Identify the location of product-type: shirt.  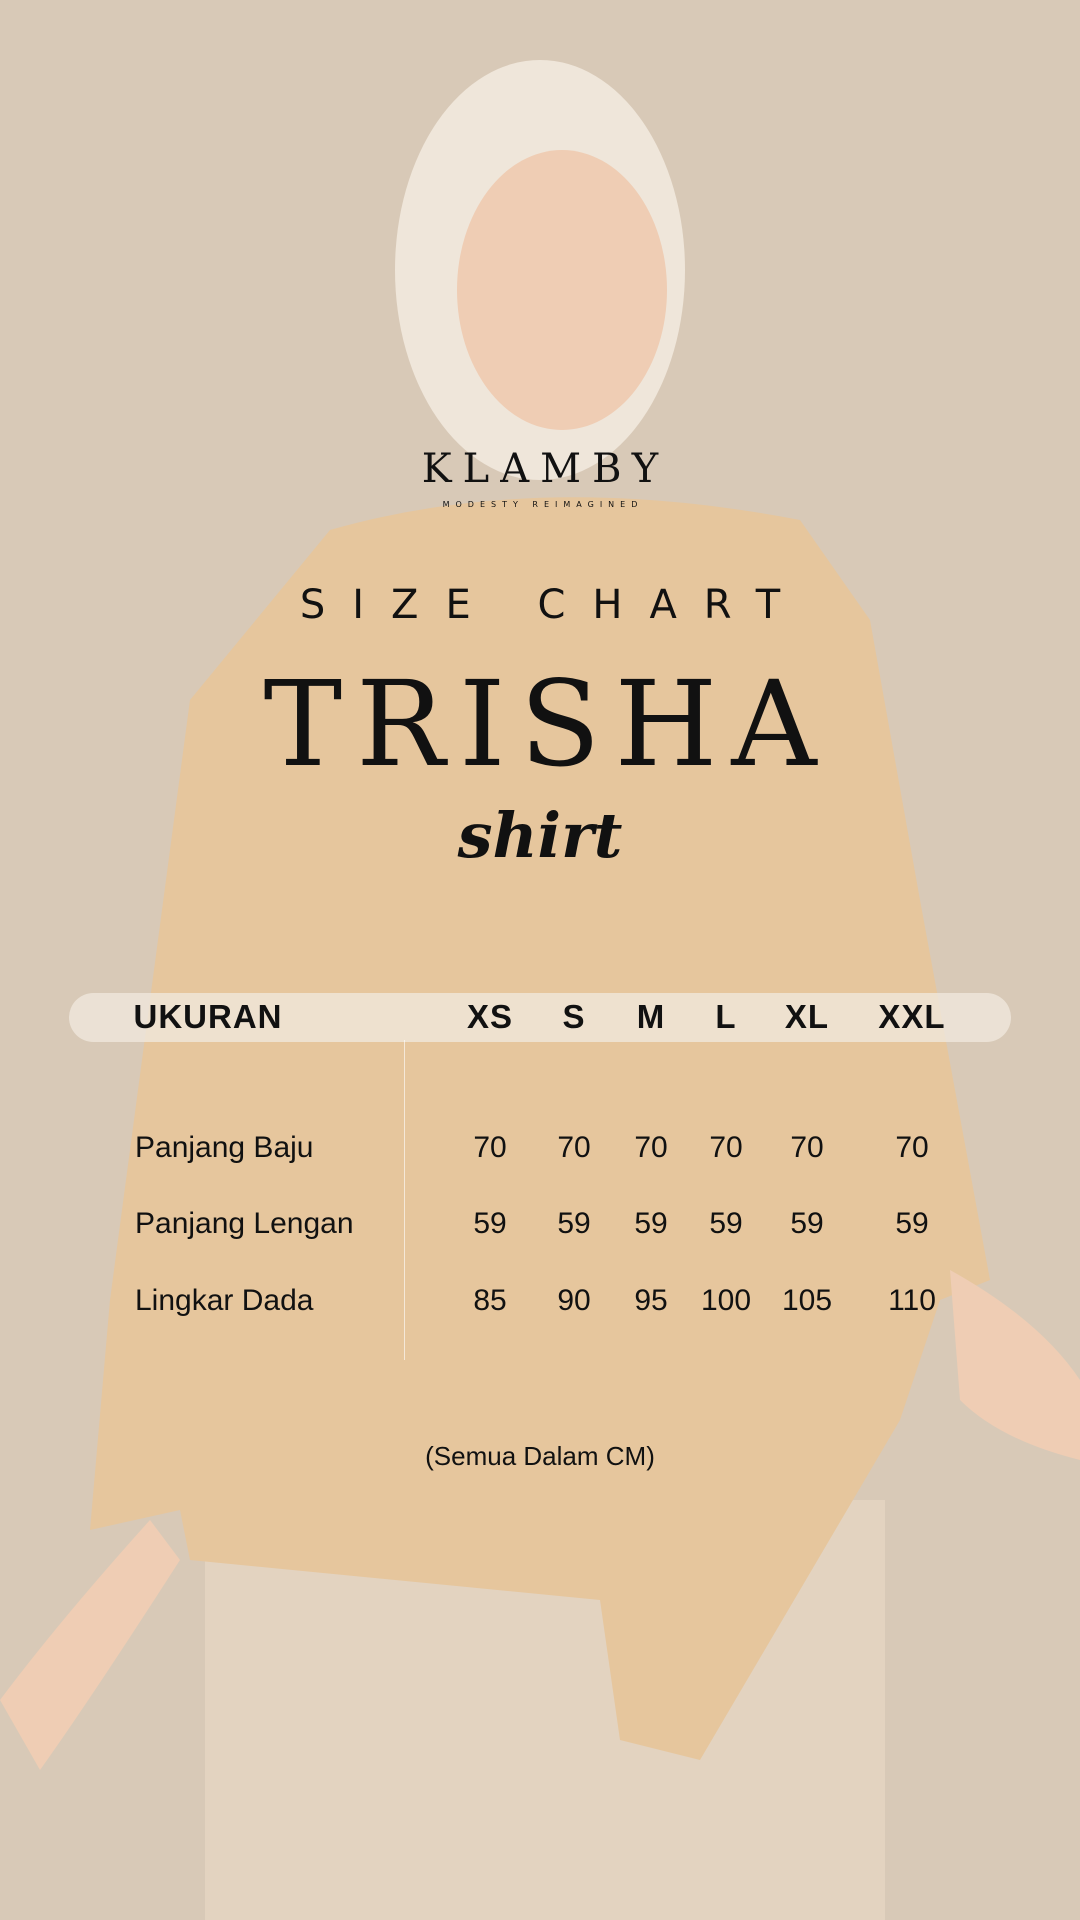
(540, 835).